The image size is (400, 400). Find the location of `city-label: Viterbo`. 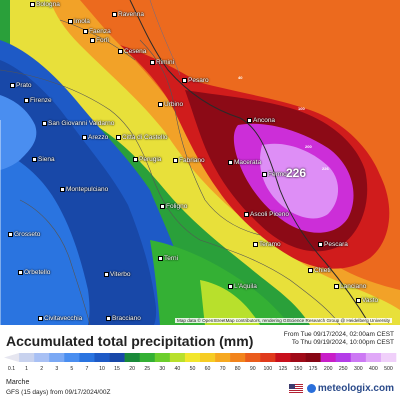

city-label: Viterbo is located at coordinates (117, 275).